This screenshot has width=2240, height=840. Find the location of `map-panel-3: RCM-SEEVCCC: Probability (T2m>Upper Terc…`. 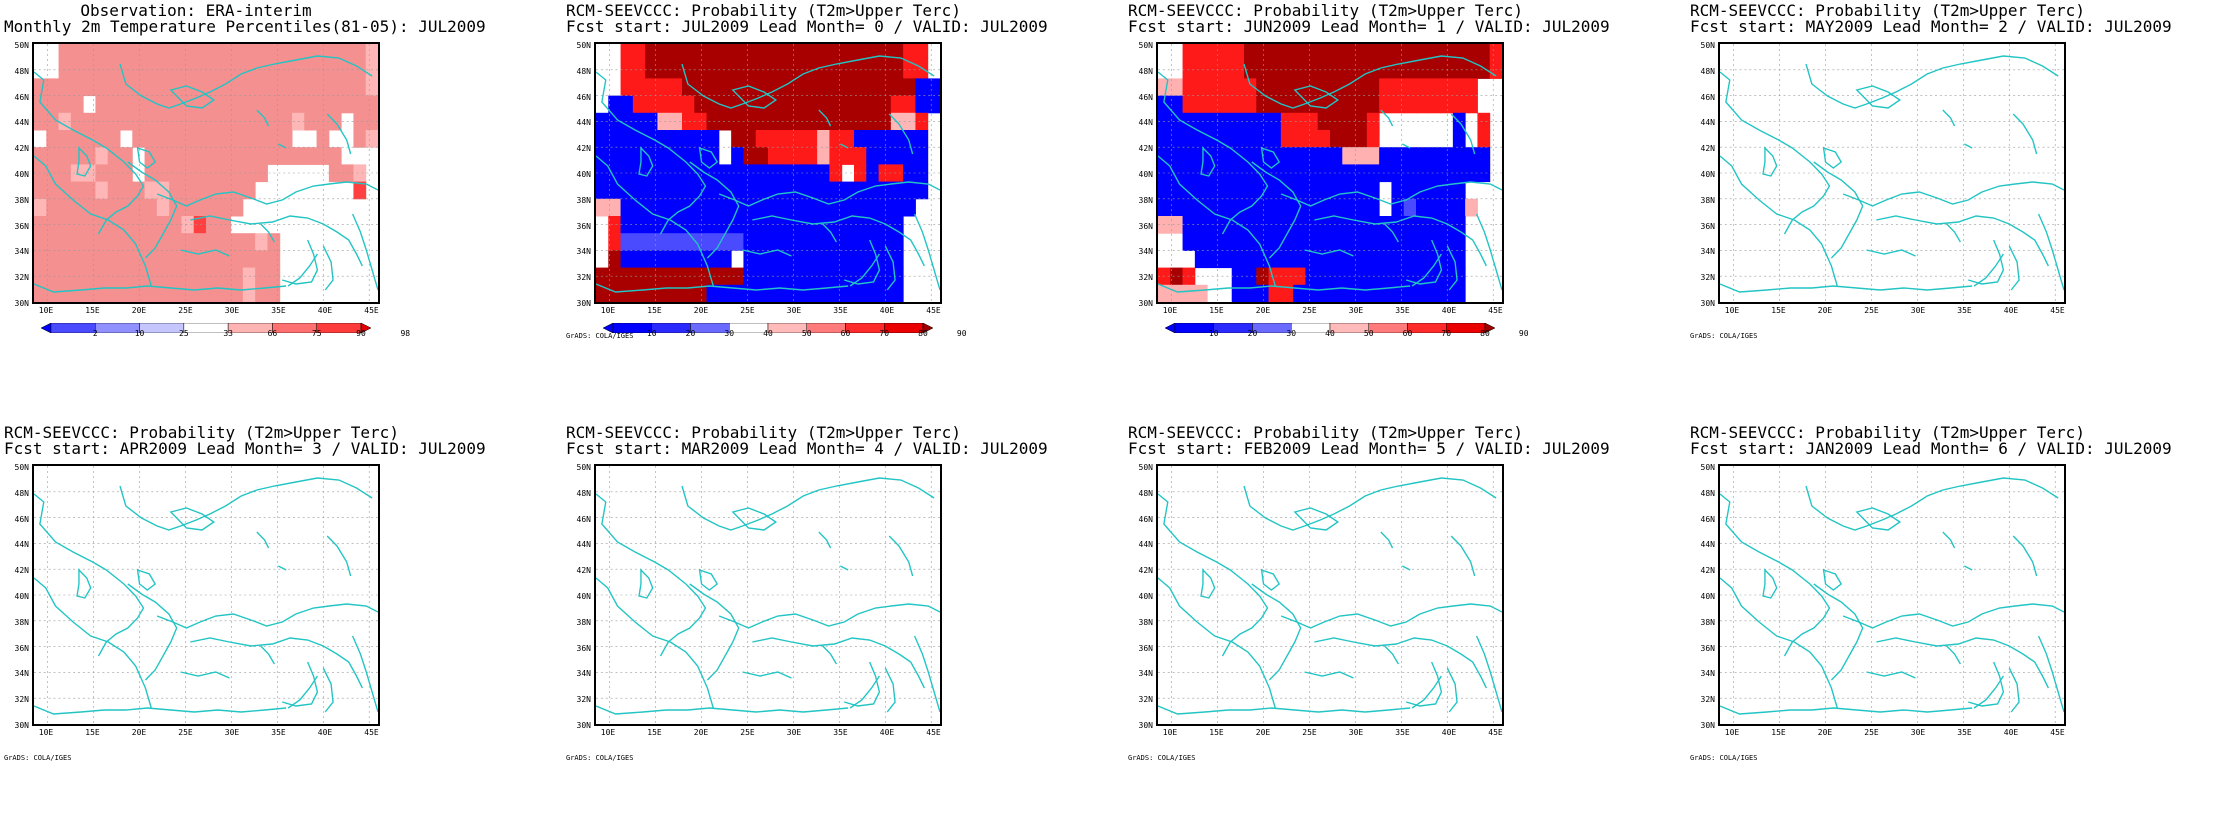

map-panel-3: RCM-SEEVCCC: Probability (T2m>Upper Terc… is located at coordinates (1369, 170).